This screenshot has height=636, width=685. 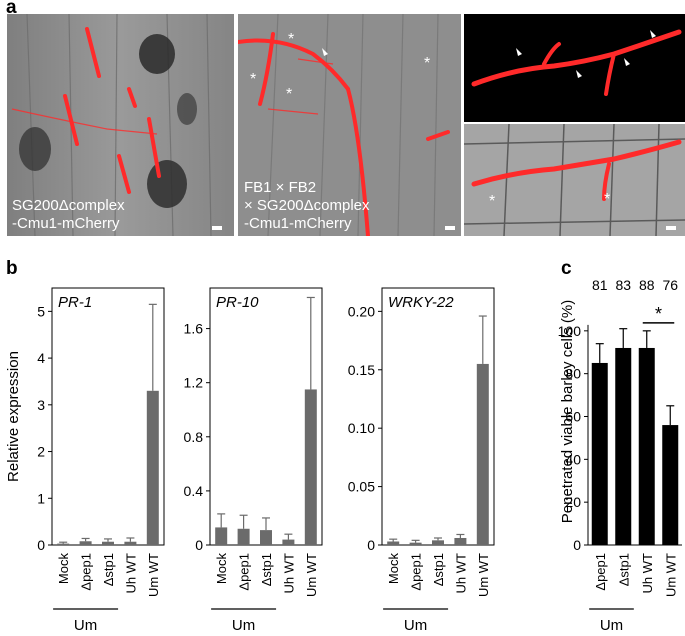 I want to click on middle-caption-line-3: -Cmu1-mCherry, so click(x=298, y=223).